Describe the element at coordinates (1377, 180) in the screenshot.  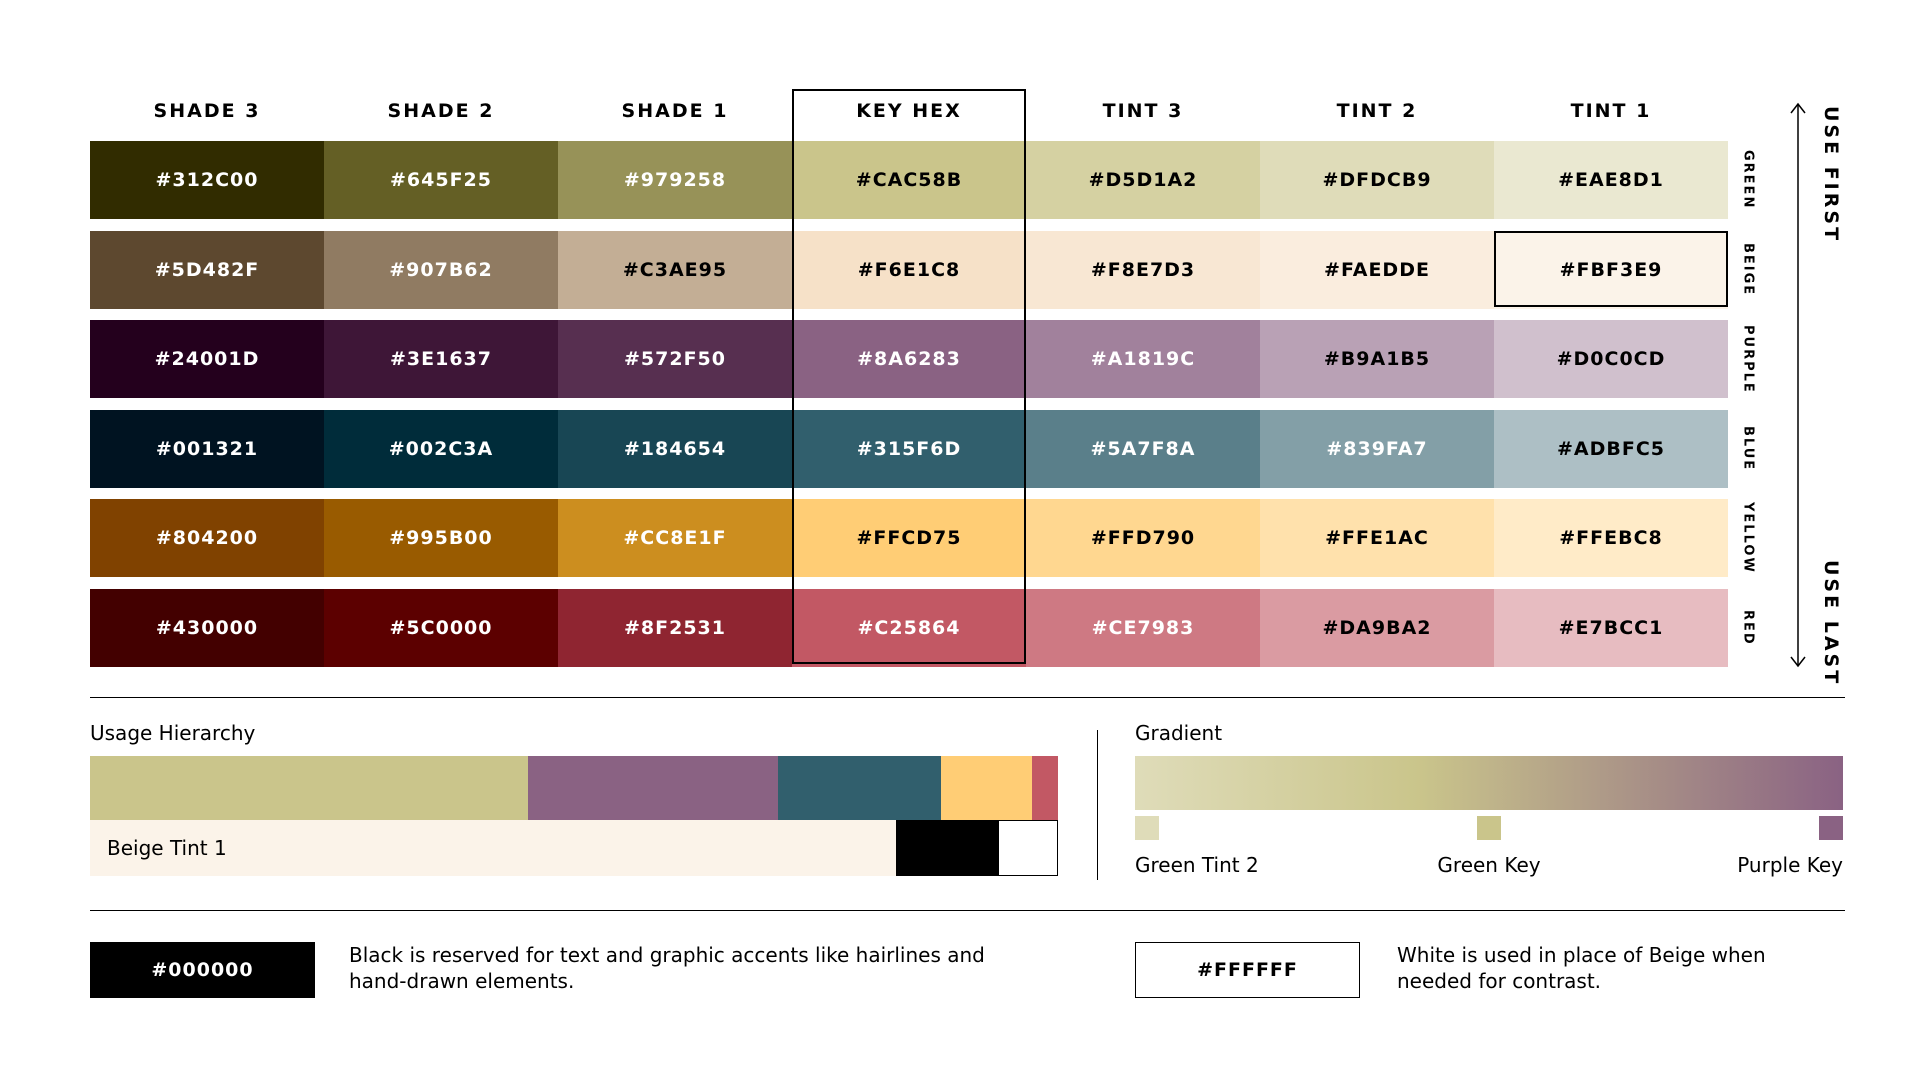
I see `swatch-green-5: #DFDCB9` at that location.